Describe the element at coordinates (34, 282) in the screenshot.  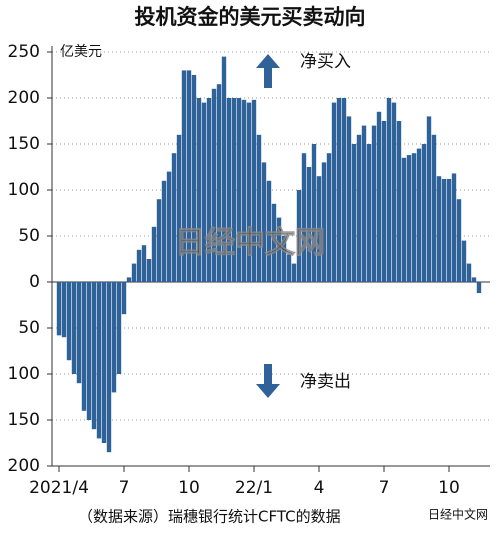
I see `y-tick-label: 0` at that location.